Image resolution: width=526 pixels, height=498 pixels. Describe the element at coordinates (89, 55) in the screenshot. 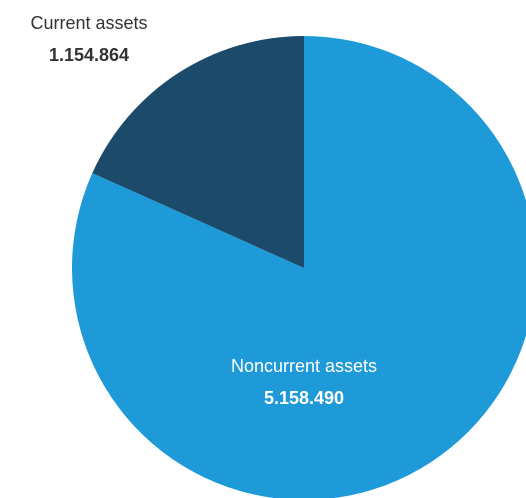

I see `slice-value-current-assets: 1.154.864` at that location.